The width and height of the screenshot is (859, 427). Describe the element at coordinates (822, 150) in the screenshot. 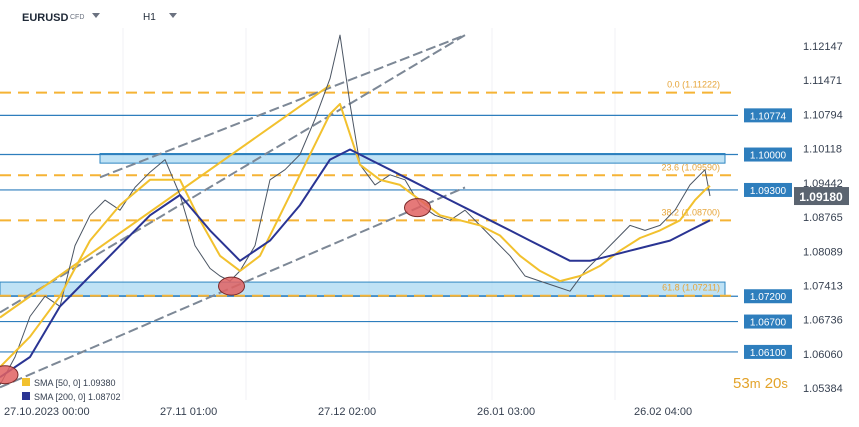

I see `price-axis-tick-label: 1.10118` at that location.